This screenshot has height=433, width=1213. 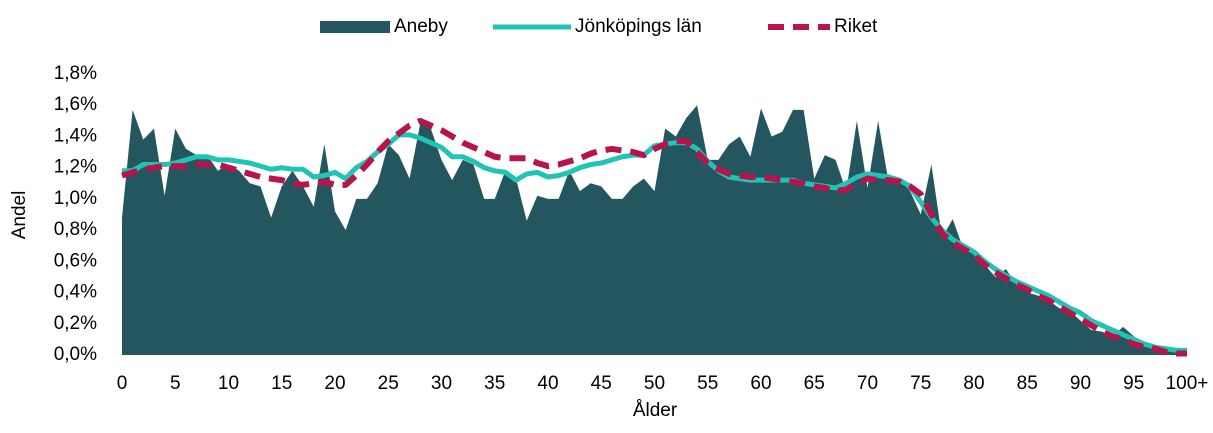 What do you see at coordinates (75, 104) in the screenshot?
I see `y-tick-label: 1,6%` at bounding box center [75, 104].